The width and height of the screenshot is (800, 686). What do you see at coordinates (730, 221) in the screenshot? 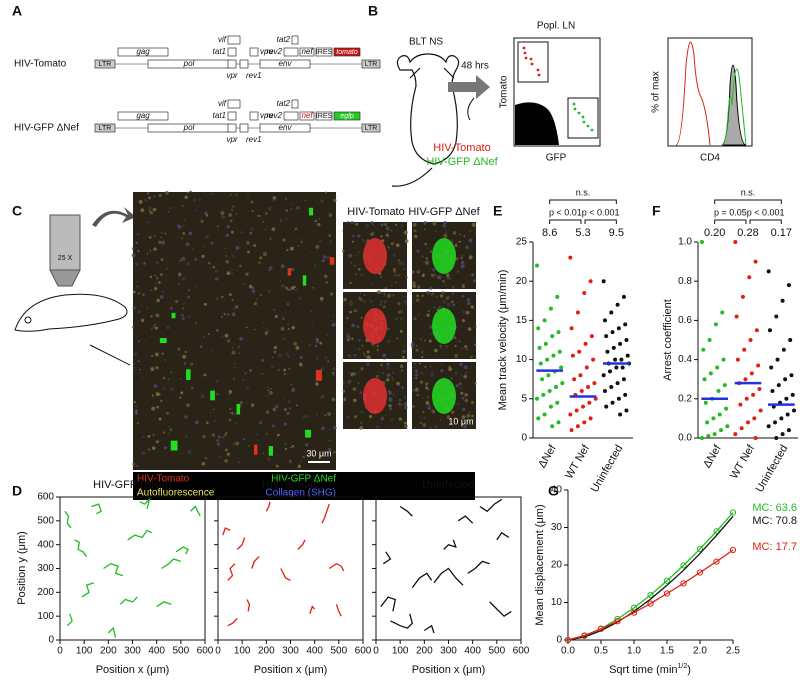
I see `bracket` at bounding box center [730, 221].